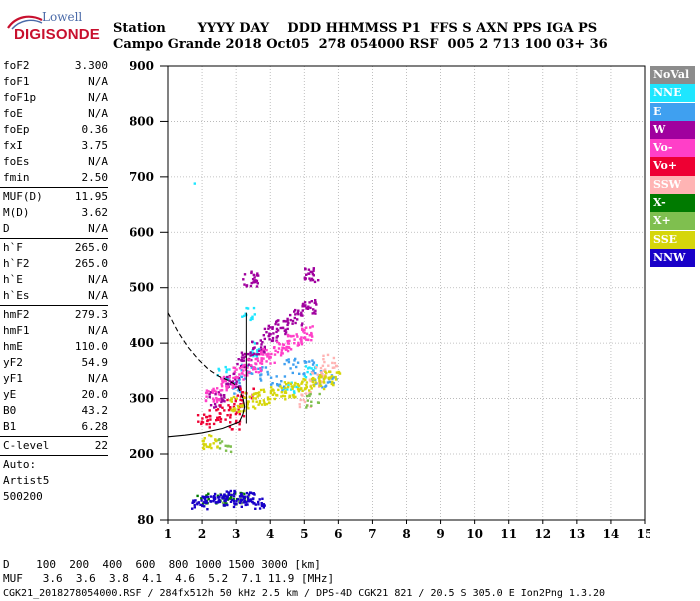 This screenshot has width=700, height=601. Describe the element at coordinates (26, 480) in the screenshot. I see `autoscale-line2: Artist5` at that location.